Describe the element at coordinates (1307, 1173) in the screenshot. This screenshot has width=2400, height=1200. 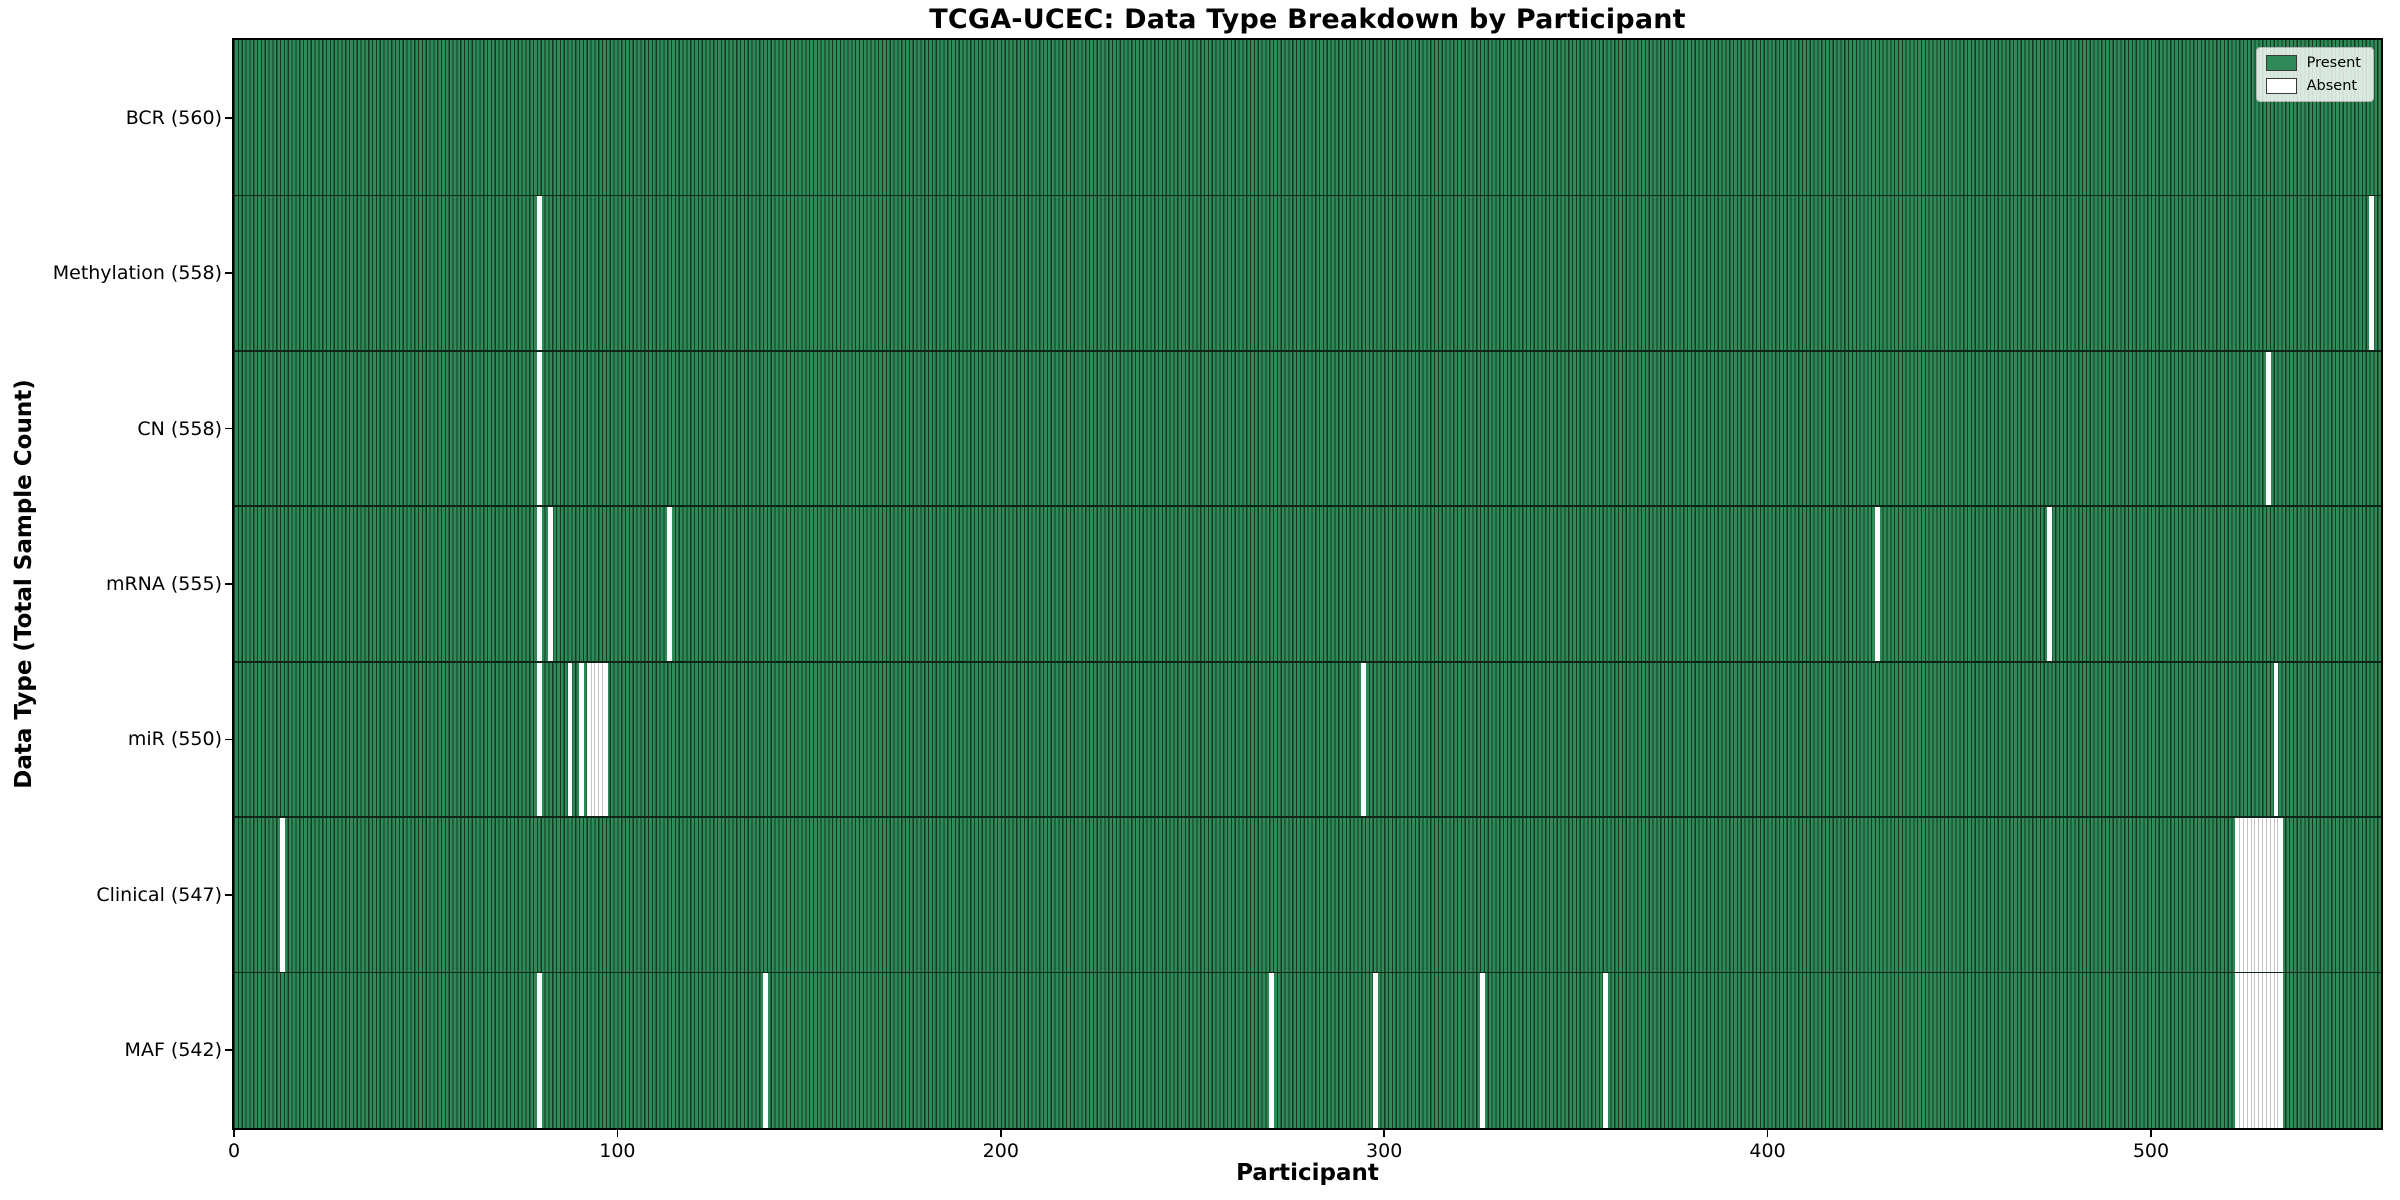
I see `x-axis-label: Participant` at that location.